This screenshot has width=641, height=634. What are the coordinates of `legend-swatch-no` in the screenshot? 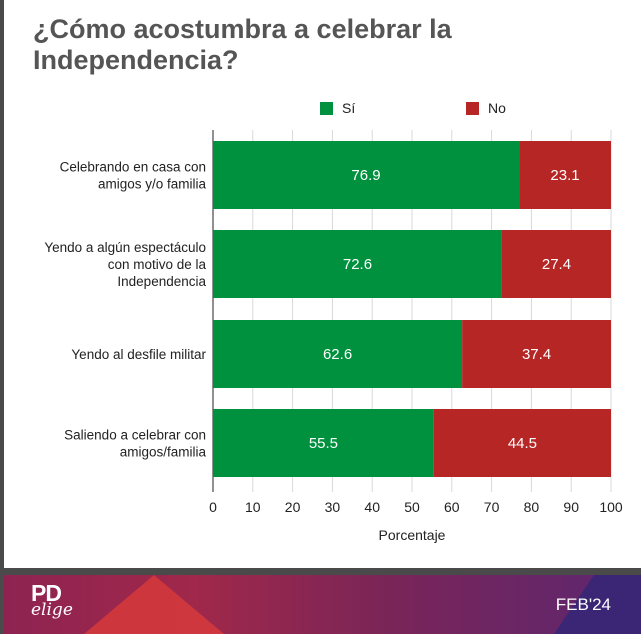 It's located at (472, 108).